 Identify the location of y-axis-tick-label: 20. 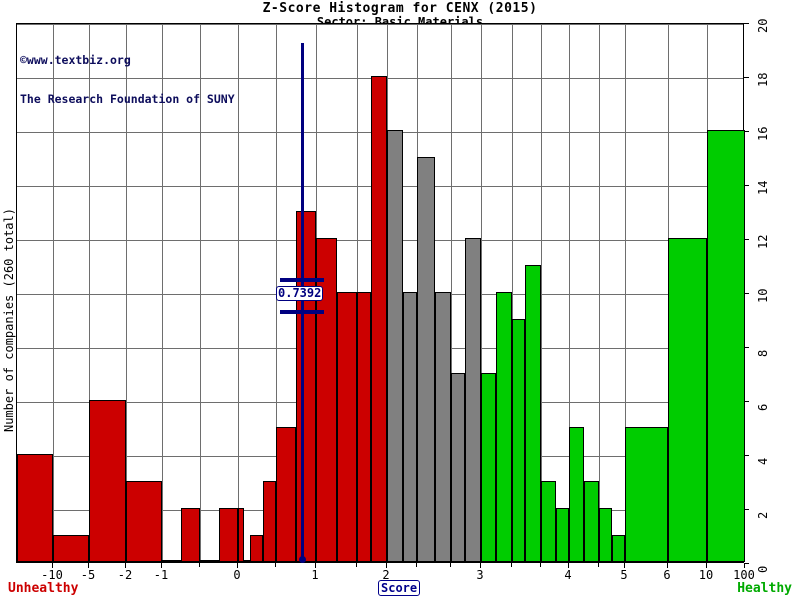
(763, 25).